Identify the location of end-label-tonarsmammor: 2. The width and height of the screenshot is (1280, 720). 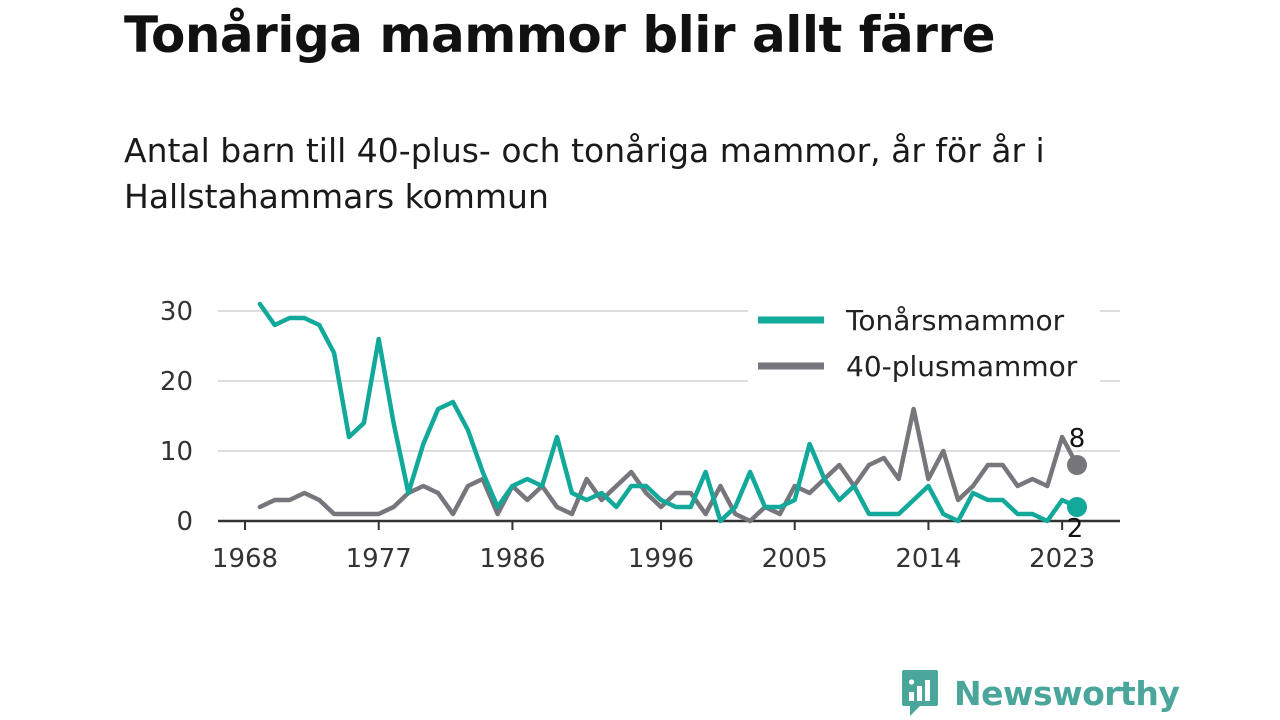
(1075, 529).